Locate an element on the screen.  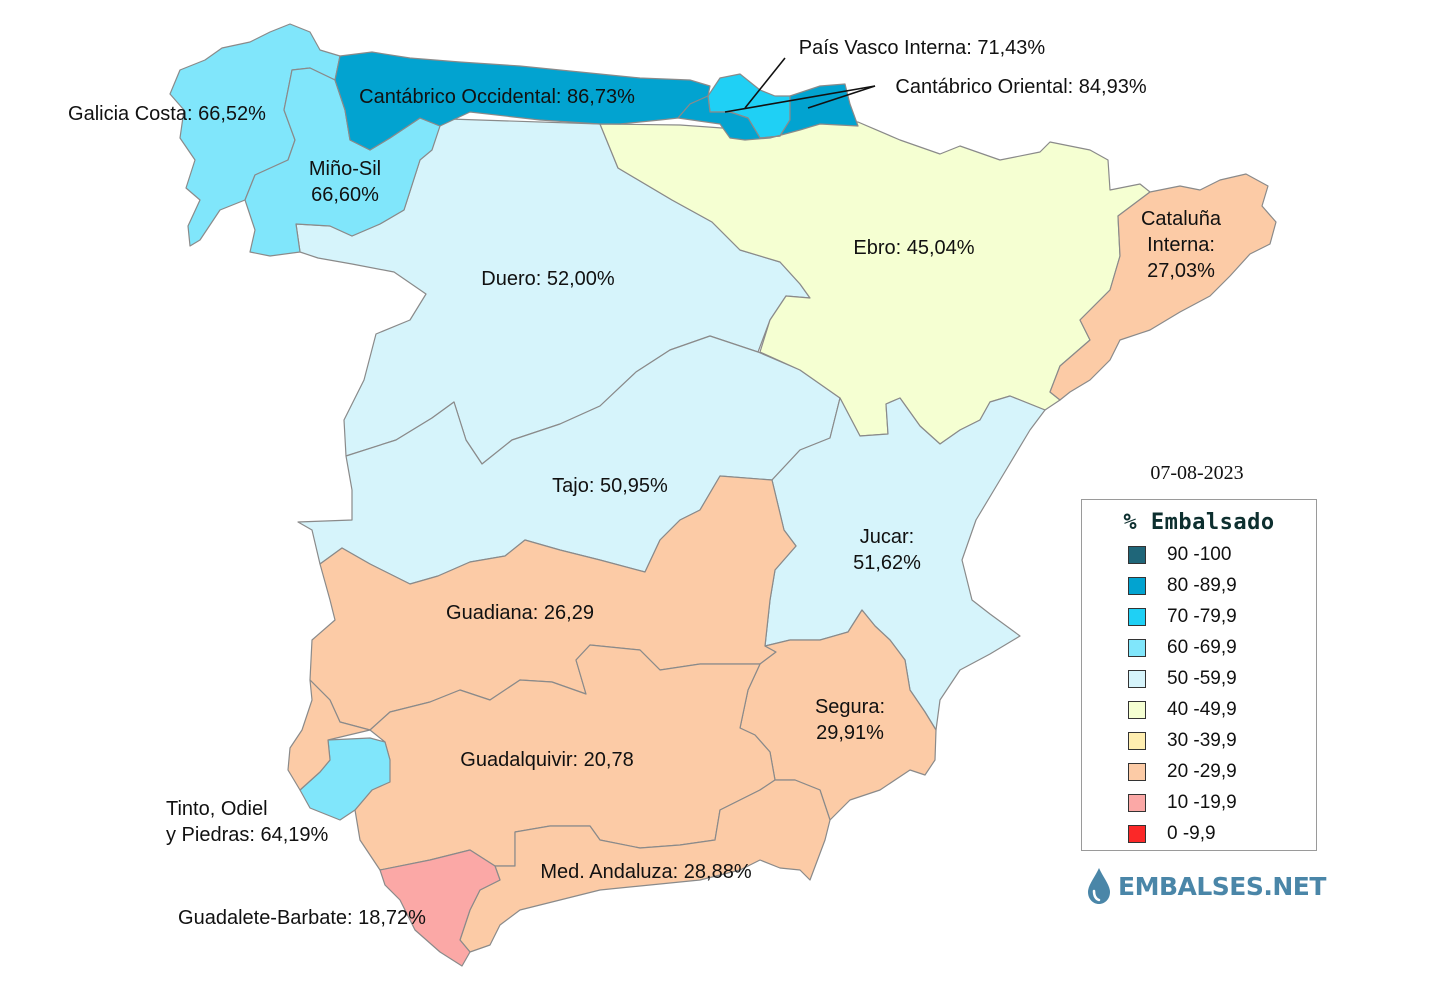
label-line: Guadalete-Barbate: 18,72% is located at coordinates (302, 918).